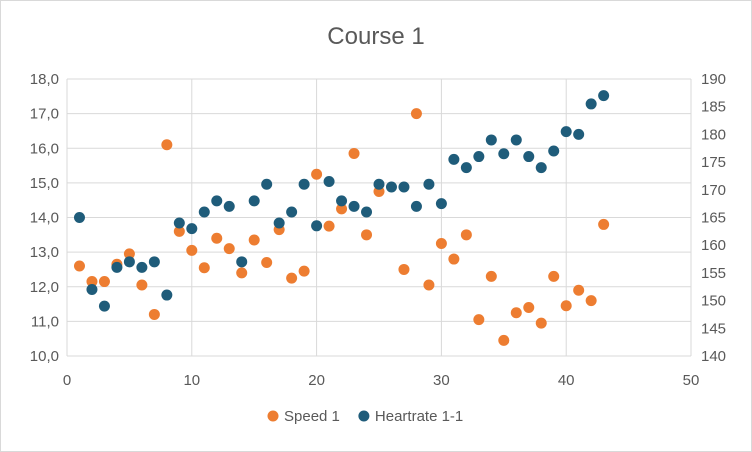 The height and width of the screenshot is (452, 752). Describe the element at coordinates (713, 79) in the screenshot. I see `y2-tick-label: 190` at that location.